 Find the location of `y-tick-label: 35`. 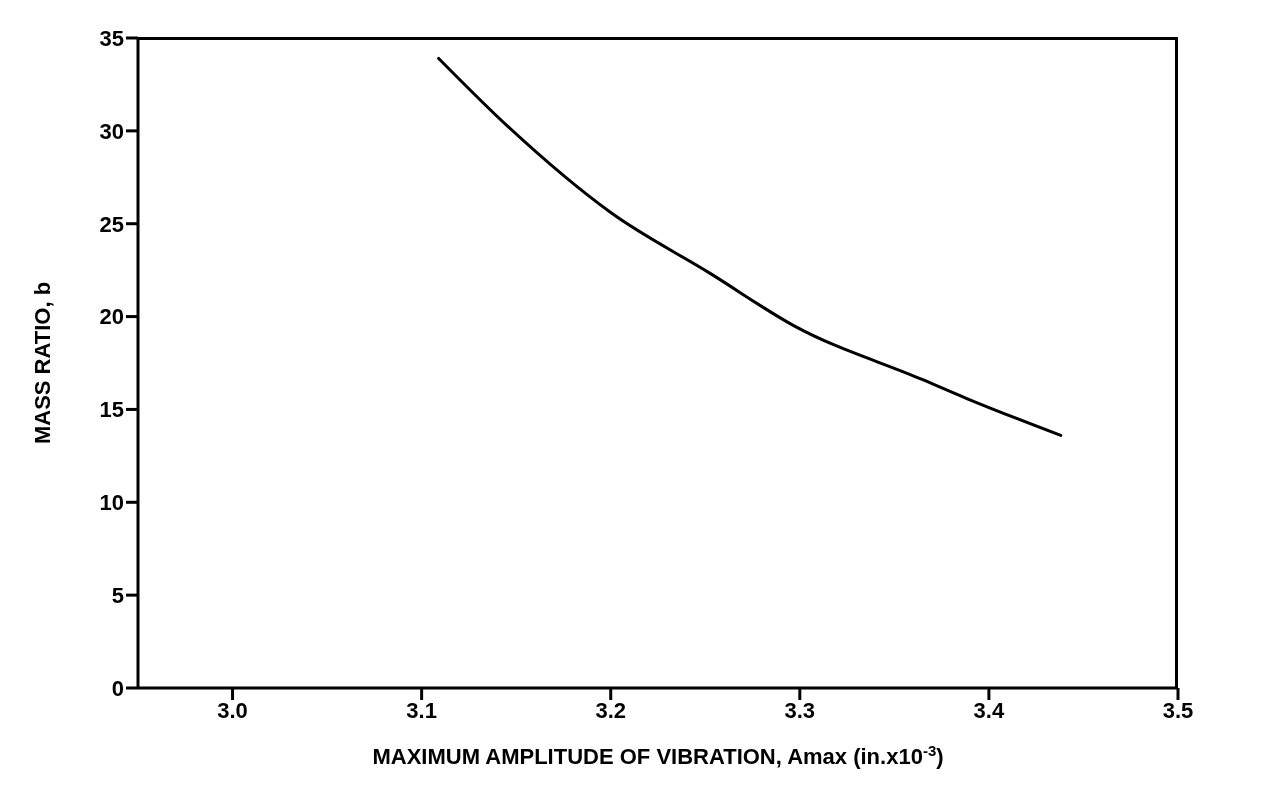

y-tick-label: 35 is located at coordinates (111, 38).